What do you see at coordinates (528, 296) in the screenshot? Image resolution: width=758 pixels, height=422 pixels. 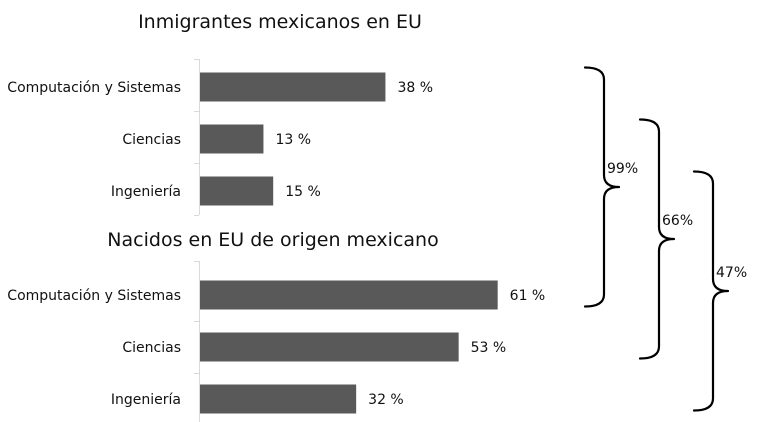 I see `data-label: 61 %` at bounding box center [528, 296].